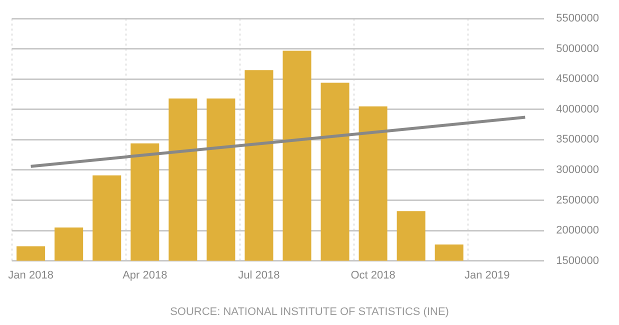 The height and width of the screenshot is (325, 619). I want to click on y-tick-label: 4500000, so click(578, 79).